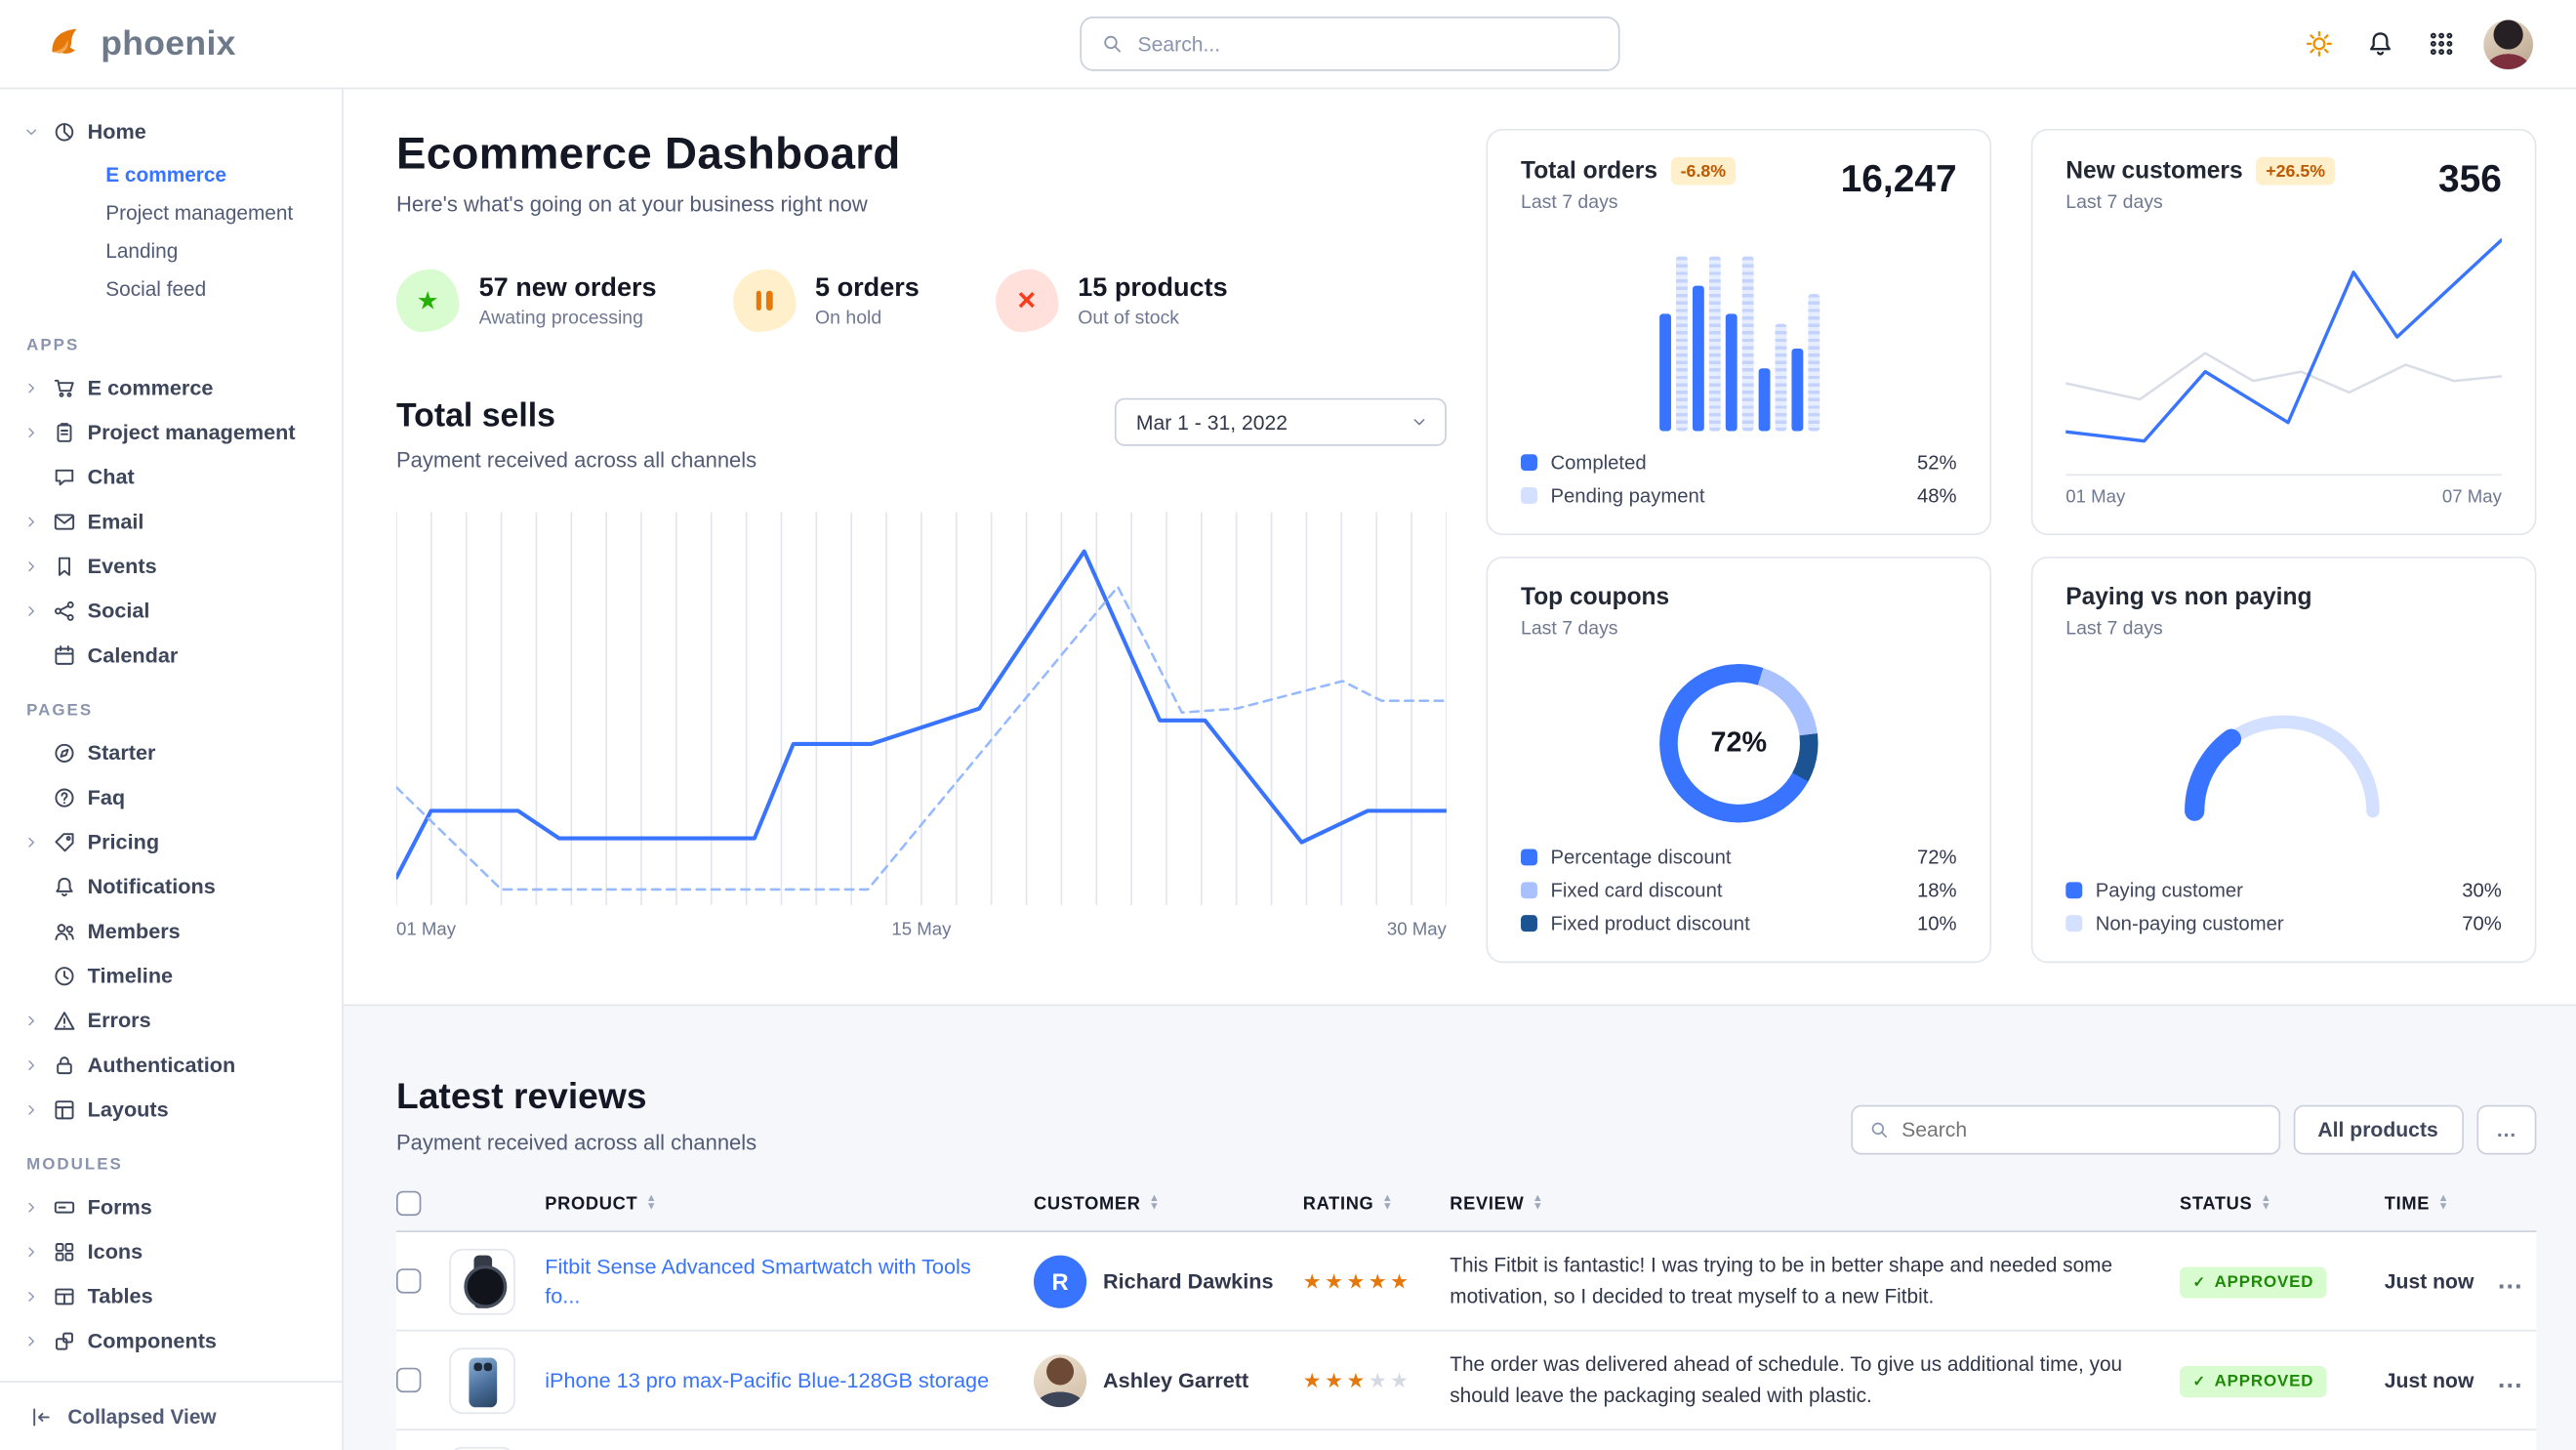  What do you see at coordinates (1060, 1380) in the screenshot?
I see `customer-avatar` at bounding box center [1060, 1380].